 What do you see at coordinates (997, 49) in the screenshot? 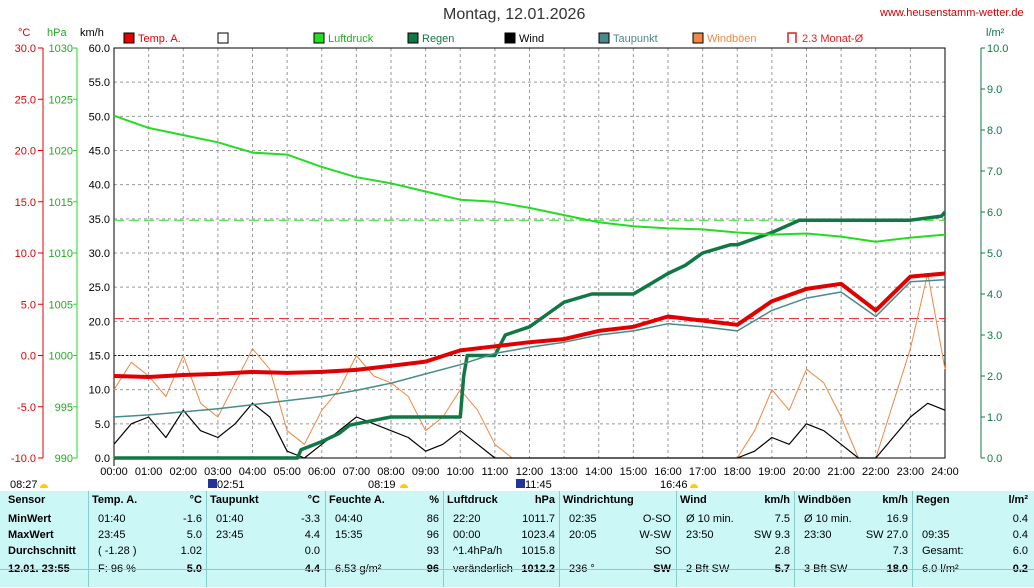
I see `rain-tick-label: 10.0` at bounding box center [997, 49].